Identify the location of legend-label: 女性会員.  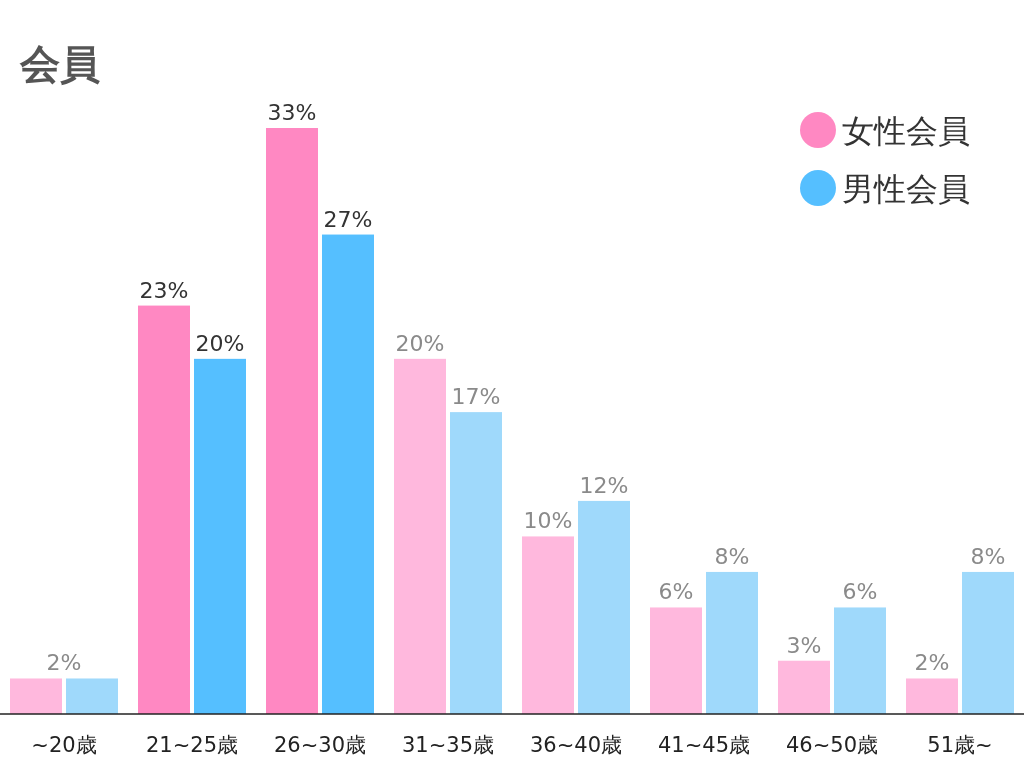
(906, 131).